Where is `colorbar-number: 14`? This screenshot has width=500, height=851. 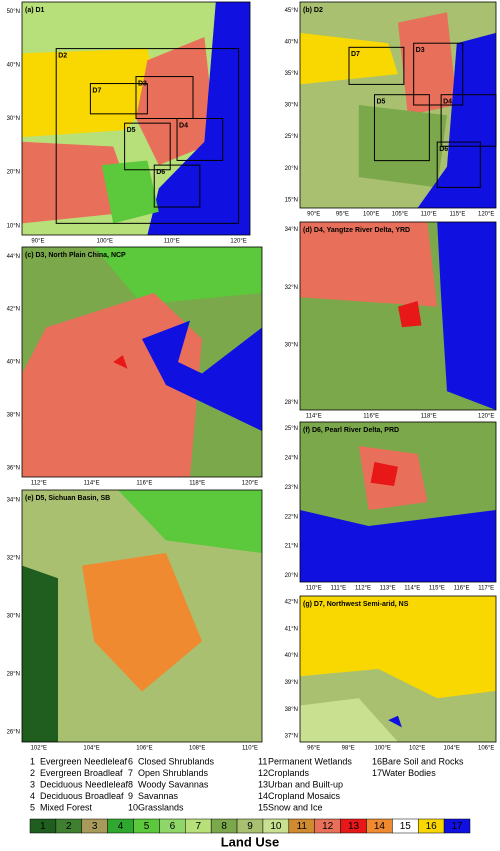
colorbar-number: 14 is located at coordinates (380, 826).